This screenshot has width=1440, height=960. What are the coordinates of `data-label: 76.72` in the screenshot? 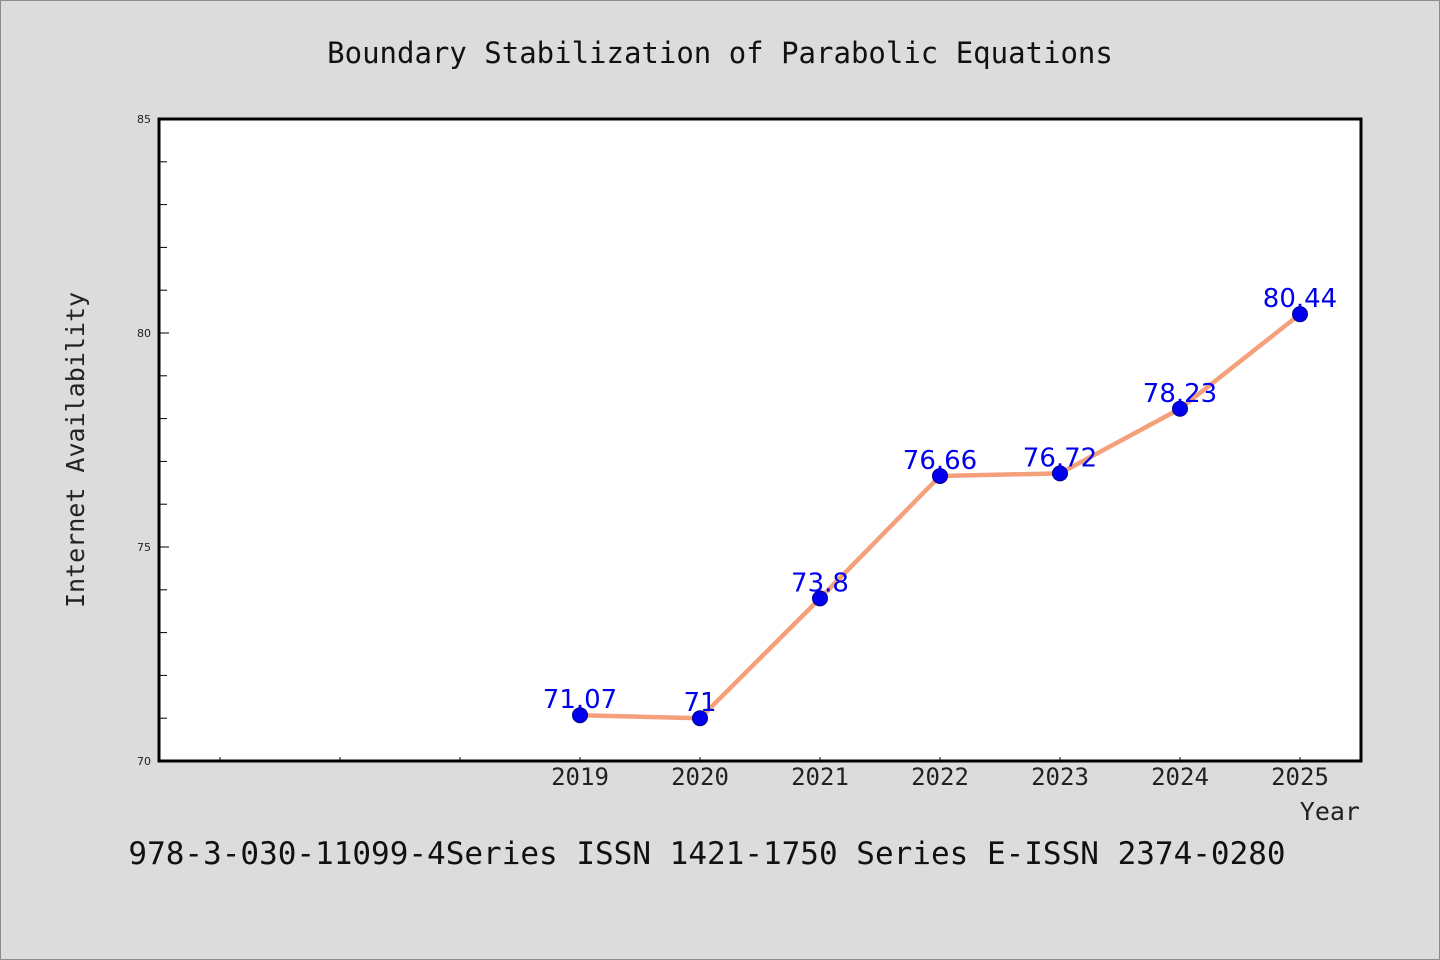 It's located at (1060, 458).